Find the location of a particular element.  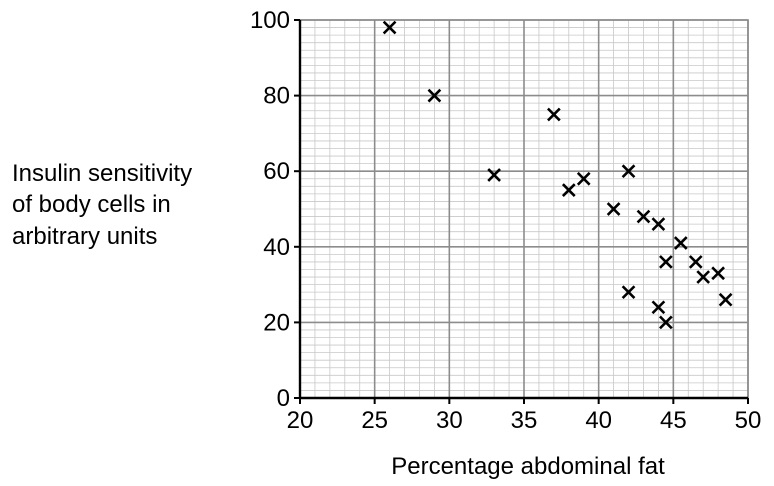

x-tick-label: 20 is located at coordinates (300, 420).